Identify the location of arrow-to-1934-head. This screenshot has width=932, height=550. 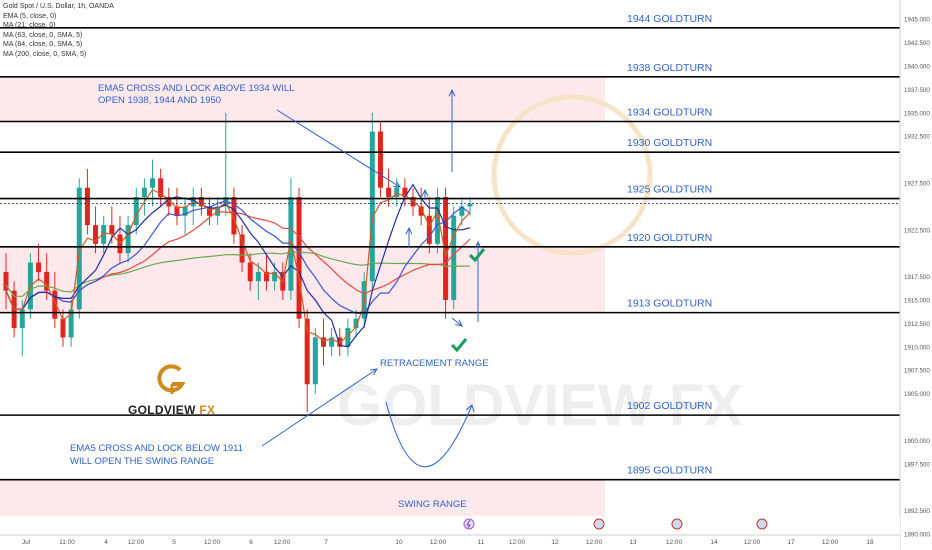
(396, 184).